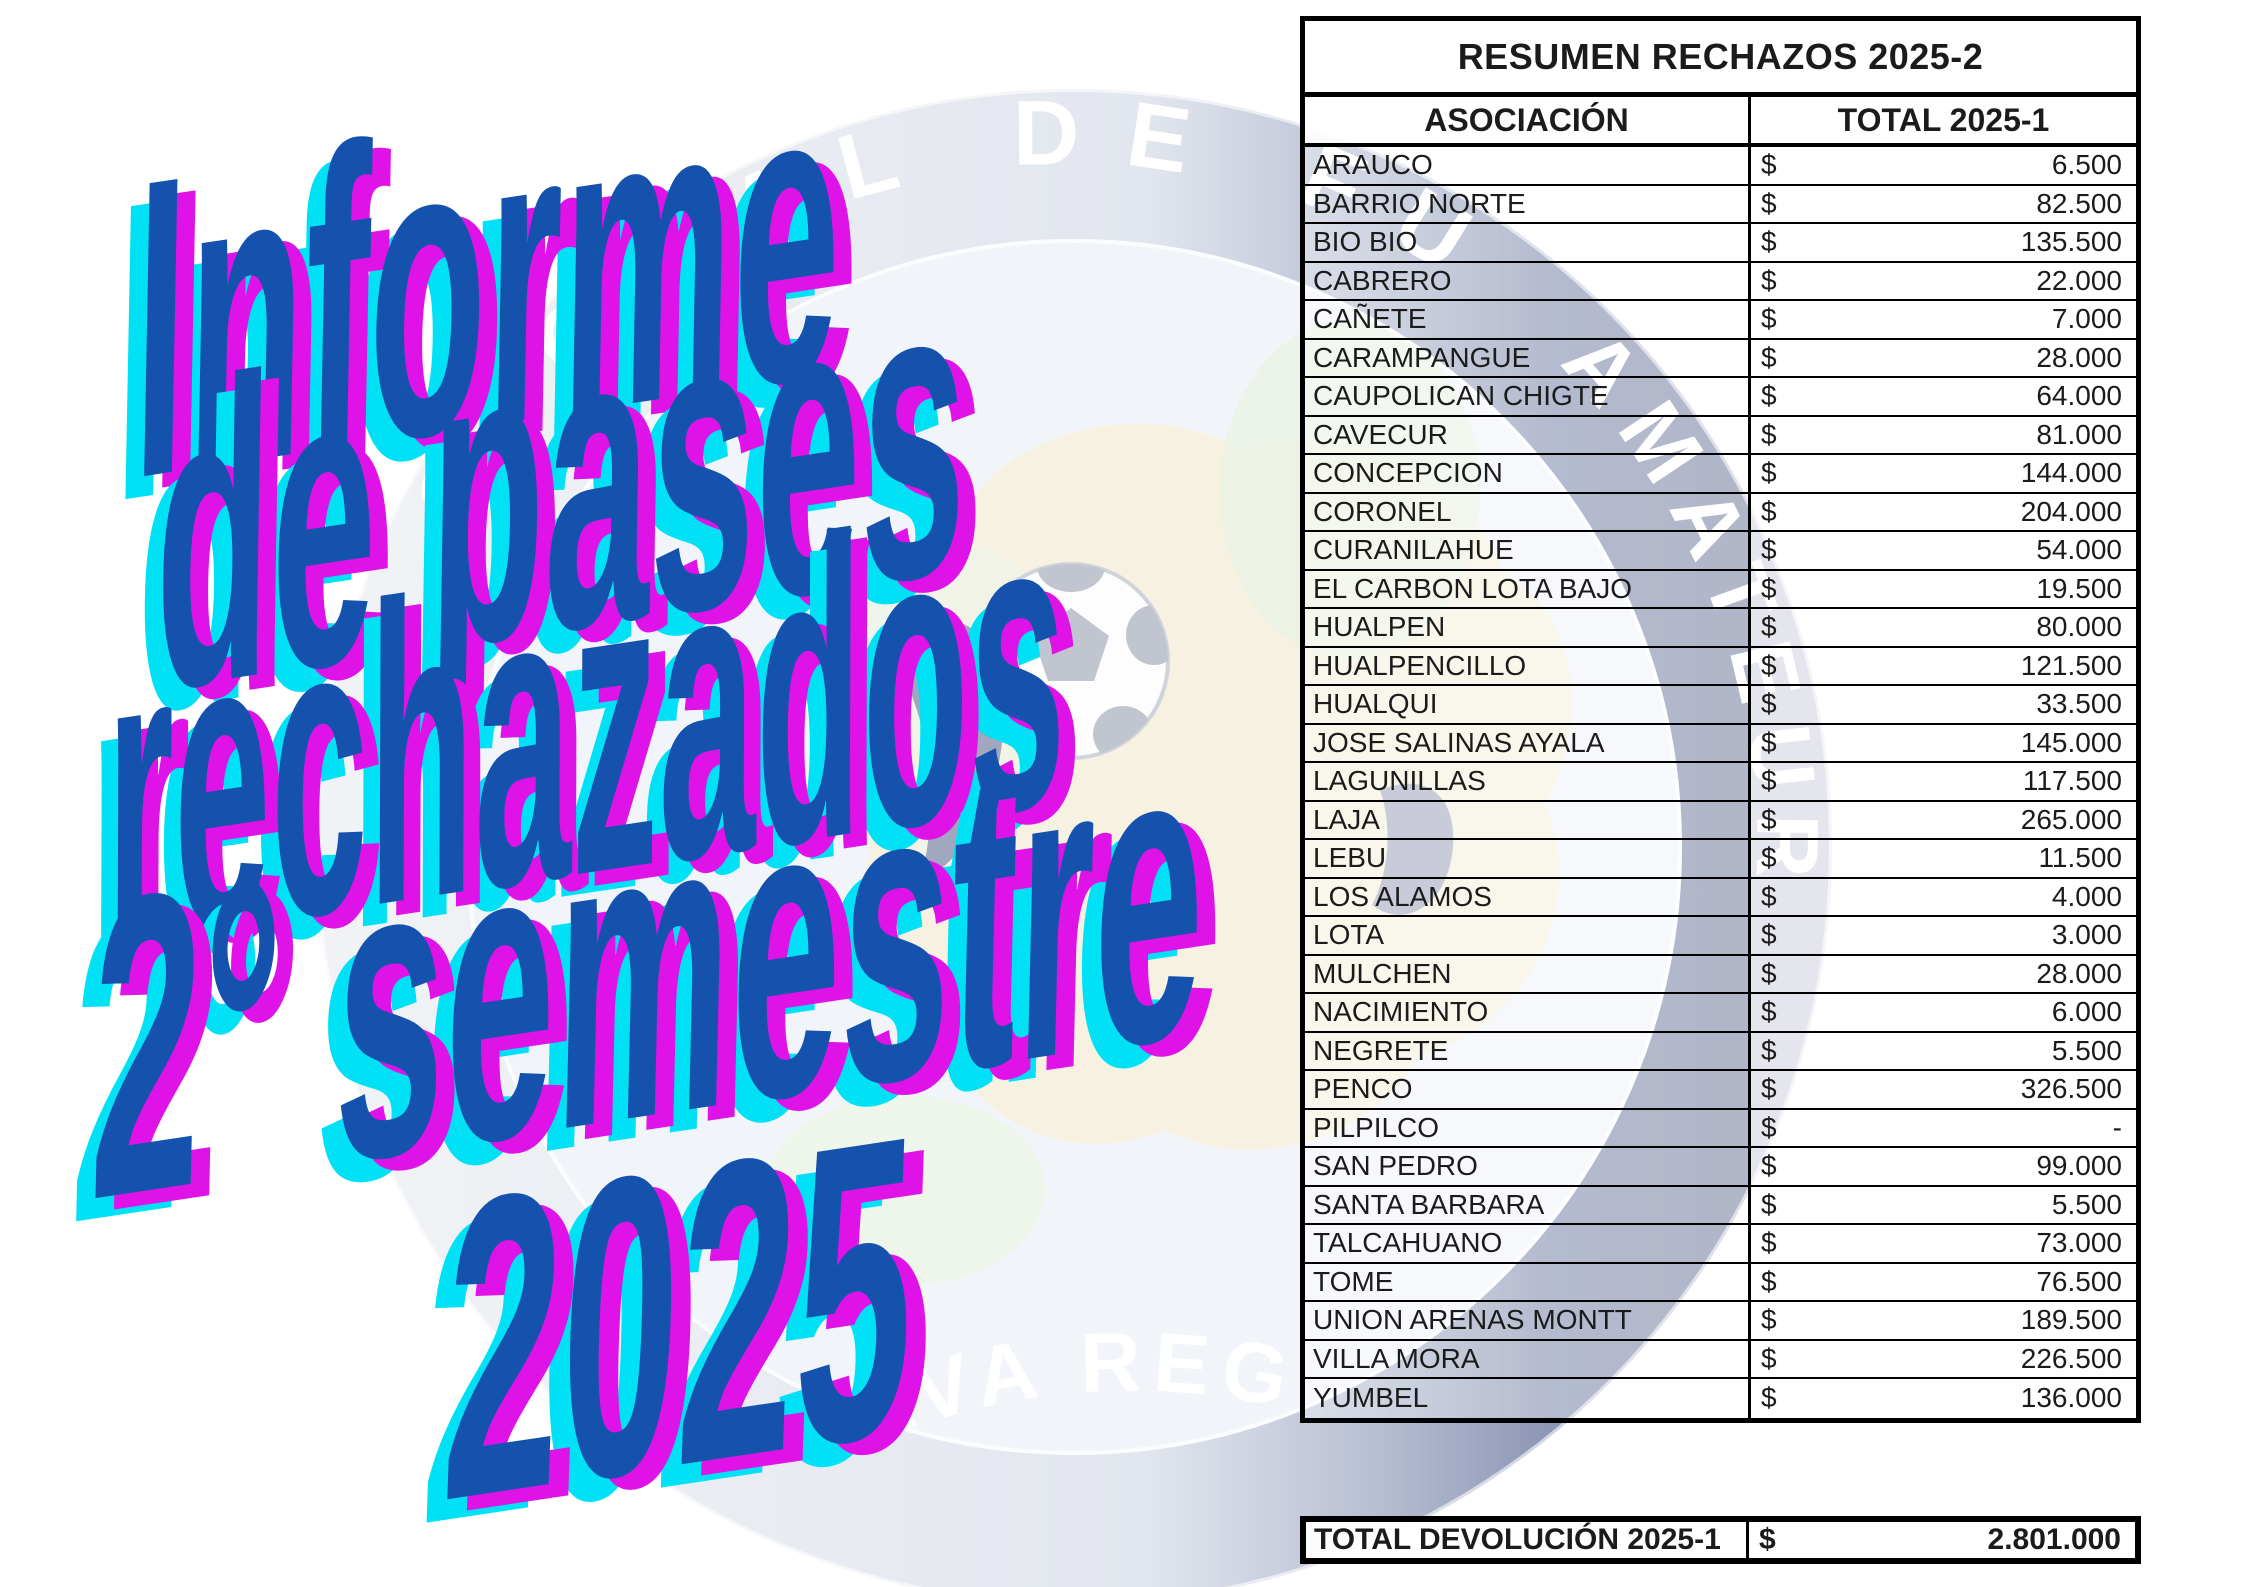 This screenshot has width=2245, height=1587. I want to click on association-name-cell: LAJA, so click(1528, 819).